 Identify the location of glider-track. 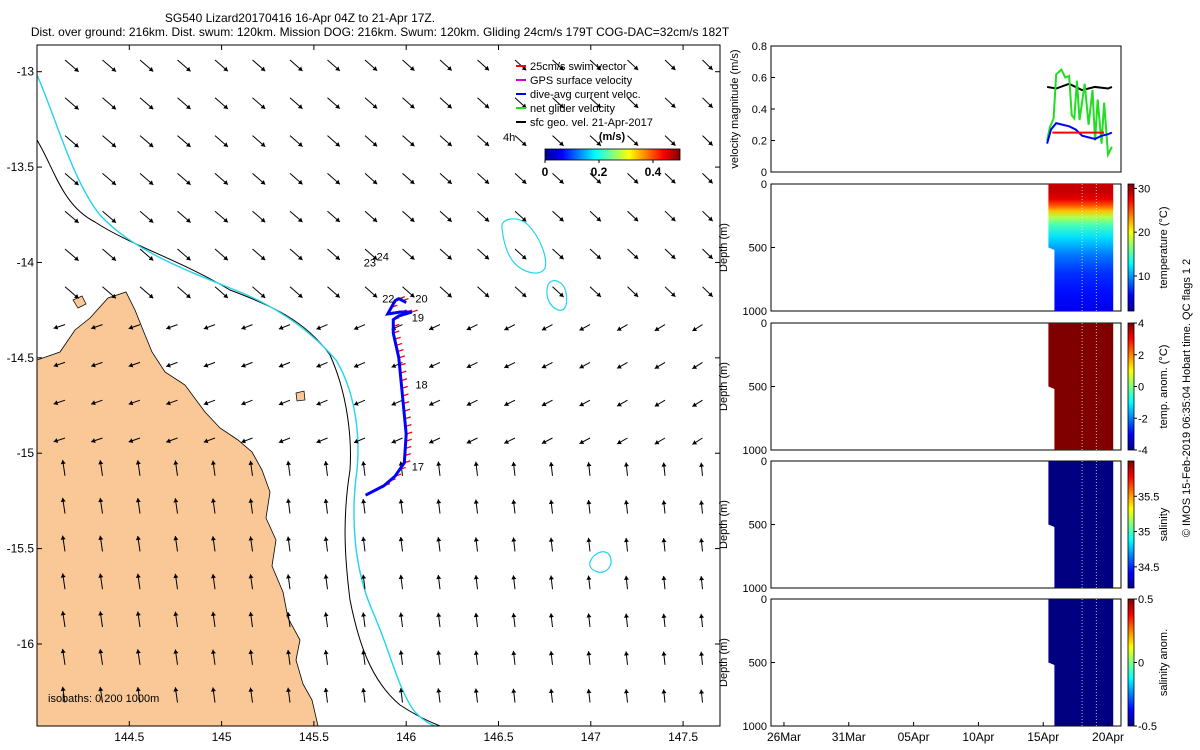
(391, 396).